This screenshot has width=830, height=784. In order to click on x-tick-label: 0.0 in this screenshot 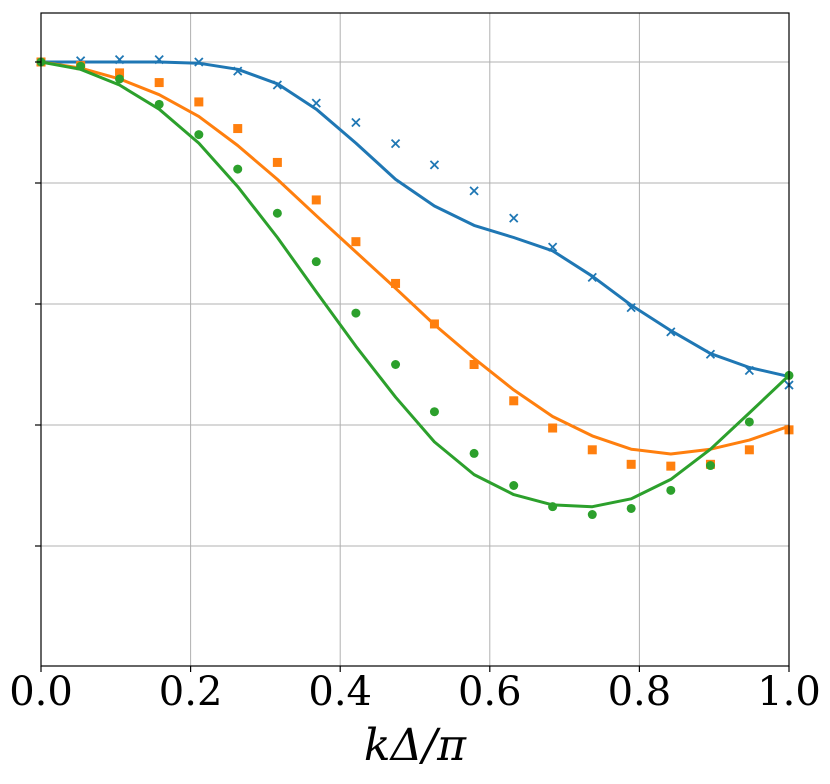, I will do `click(41, 692)`.